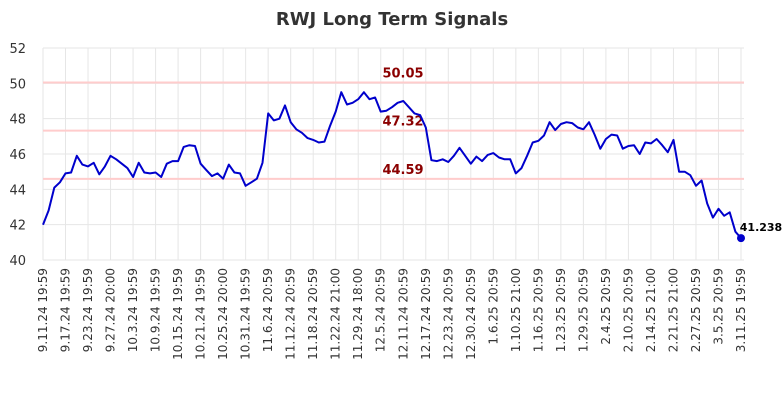 Image resolution: width=784 pixels, height=400 pixels. I want to click on x-tick-label: 11.22.24 21:00, so click(336, 314).